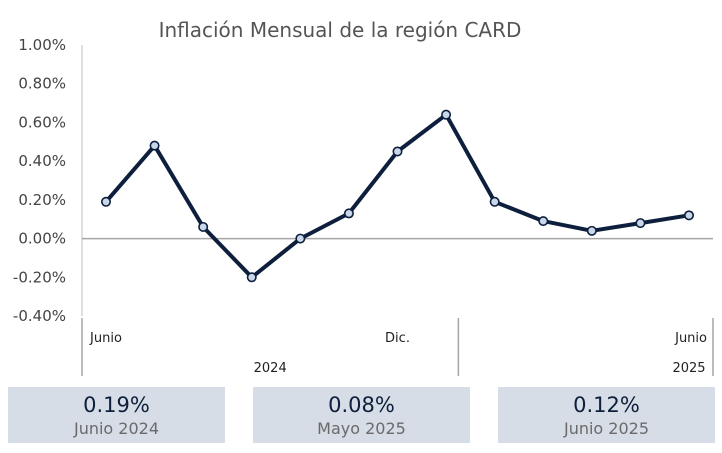 This screenshot has height=453, width=722. What do you see at coordinates (42, 239) in the screenshot?
I see `y-tick-label: 0.00%` at bounding box center [42, 239].